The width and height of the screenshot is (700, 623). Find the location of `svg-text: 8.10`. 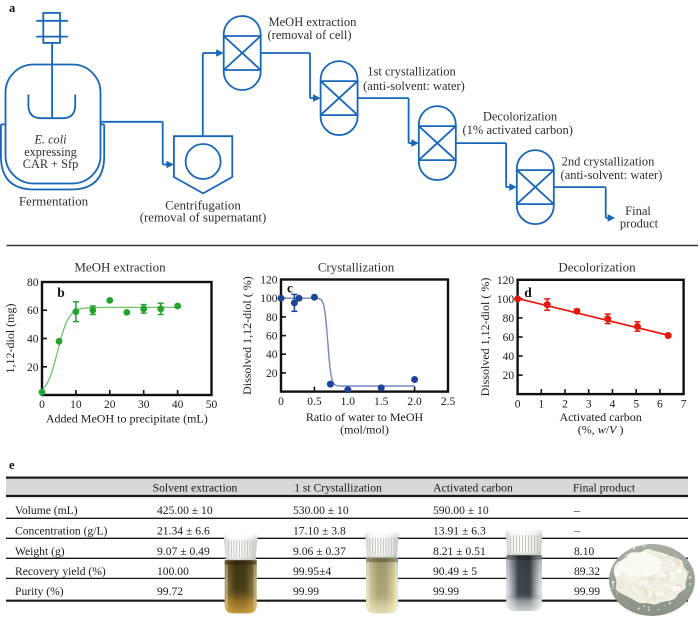

svg-text: 8.10 is located at coordinates (584, 551).